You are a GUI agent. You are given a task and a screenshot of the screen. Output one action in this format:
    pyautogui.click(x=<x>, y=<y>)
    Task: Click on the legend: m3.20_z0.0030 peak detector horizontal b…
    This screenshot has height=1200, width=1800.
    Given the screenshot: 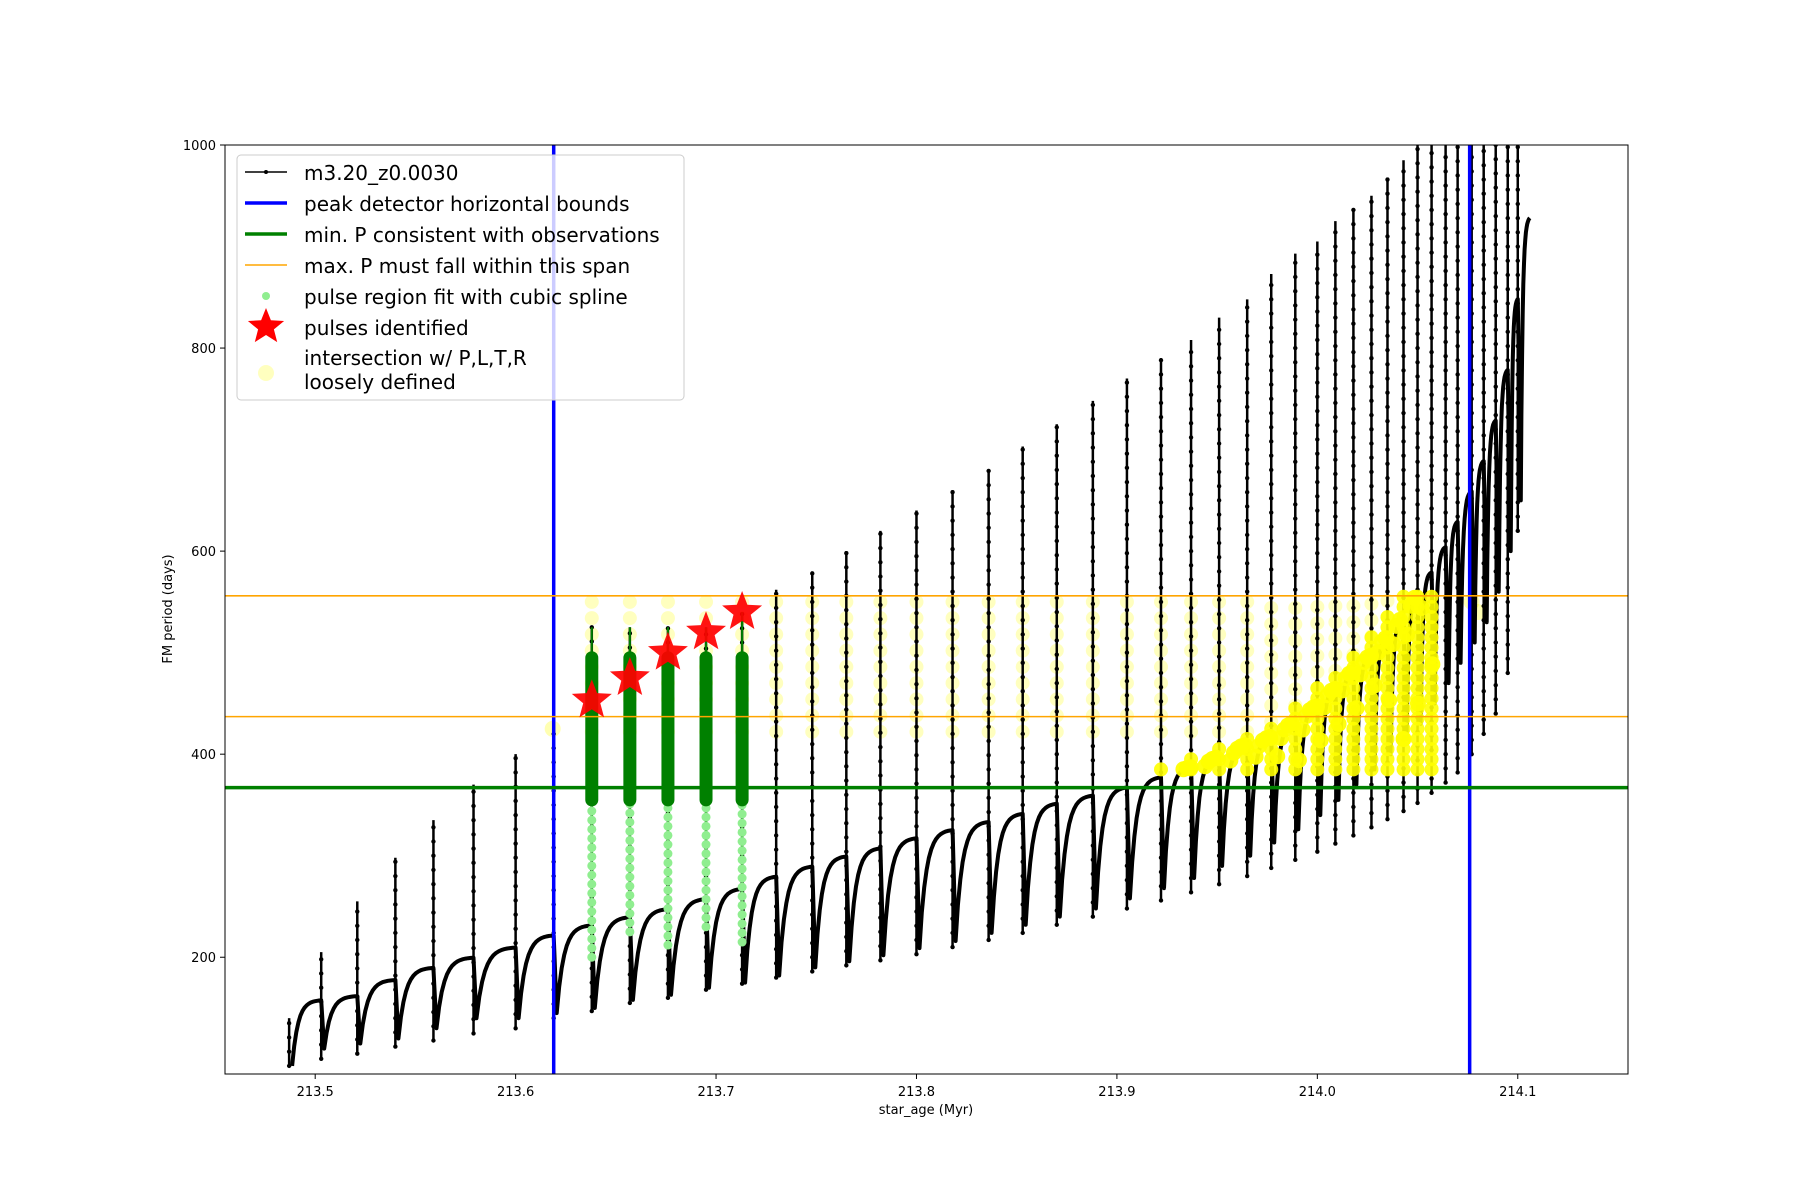 What is the action you would take?
    pyautogui.click(x=460, y=277)
    